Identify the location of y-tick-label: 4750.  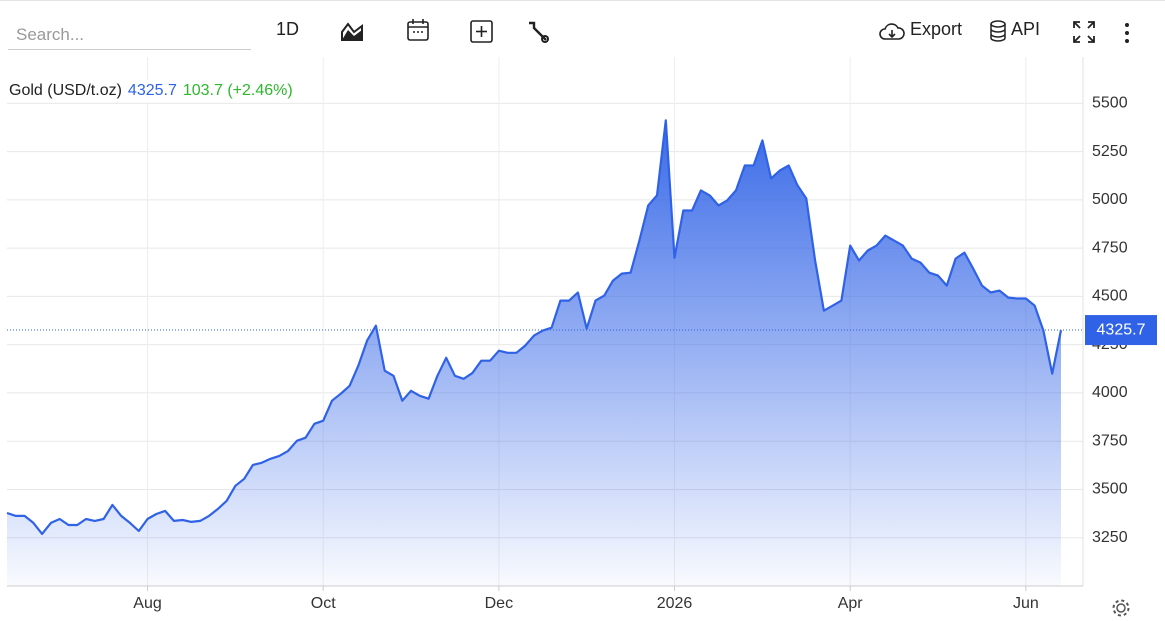
(1110, 247).